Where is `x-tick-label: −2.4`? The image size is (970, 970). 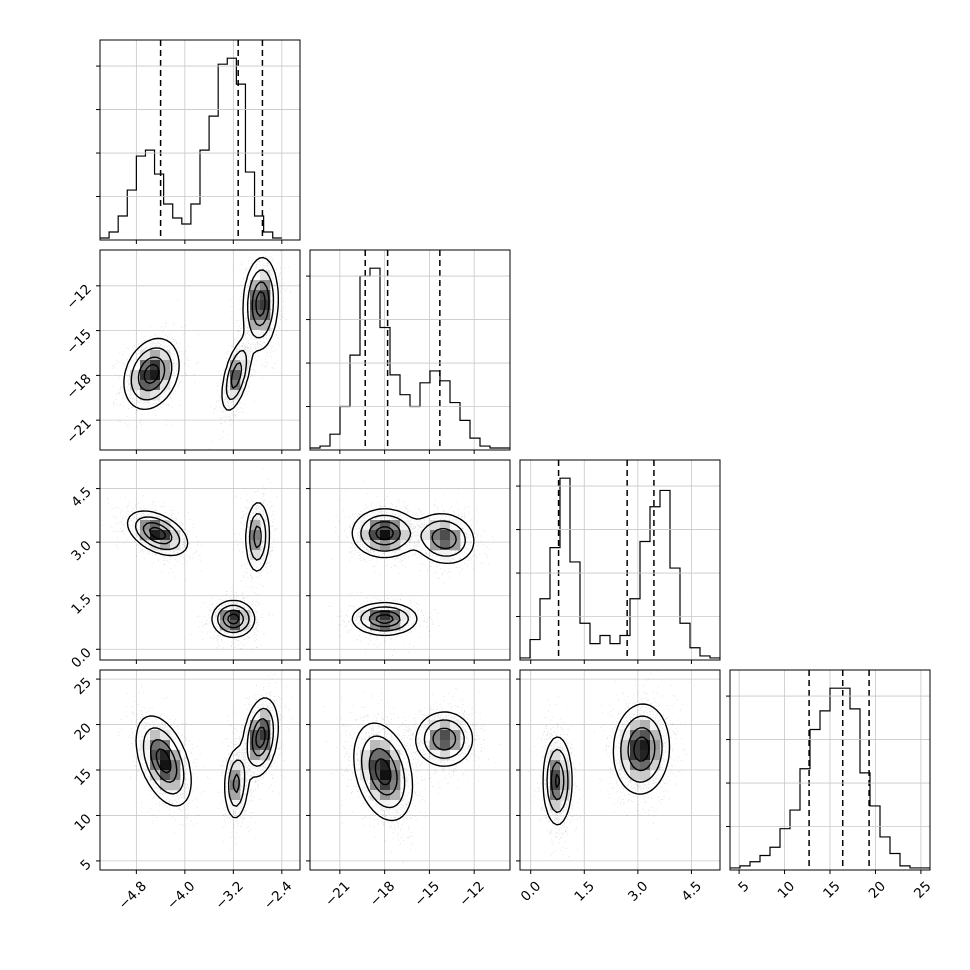 x-tick-label: −2.4 is located at coordinates (278, 895).